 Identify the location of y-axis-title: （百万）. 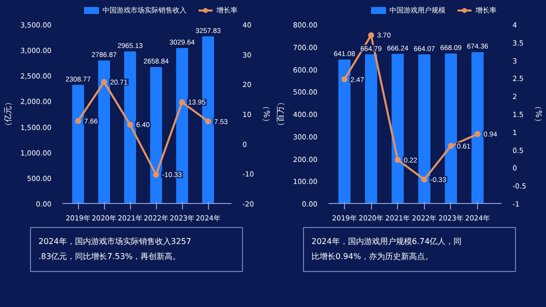
(281, 114).